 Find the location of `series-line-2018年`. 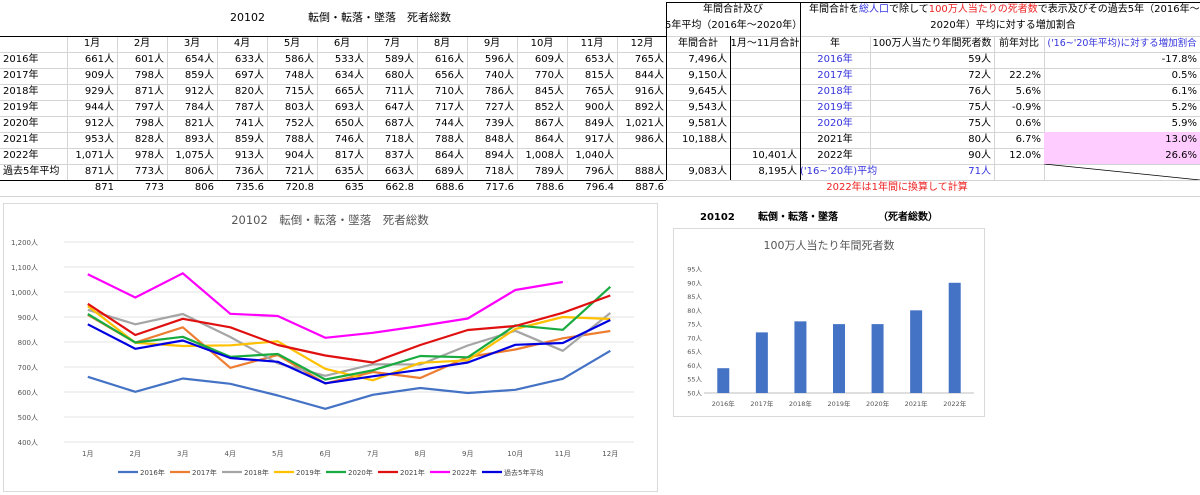

series-line-2018年 is located at coordinates (349, 342).